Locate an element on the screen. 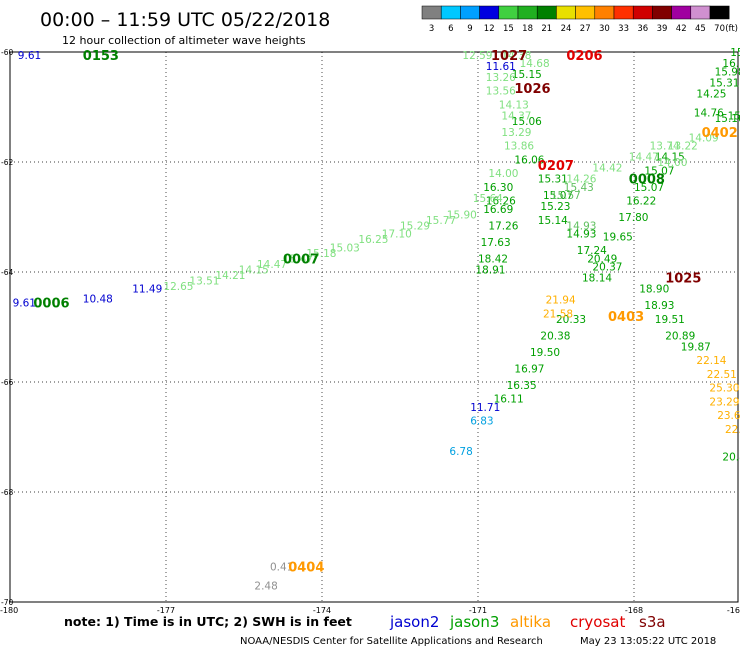  y-tick-label: -64 is located at coordinates (7, 272).